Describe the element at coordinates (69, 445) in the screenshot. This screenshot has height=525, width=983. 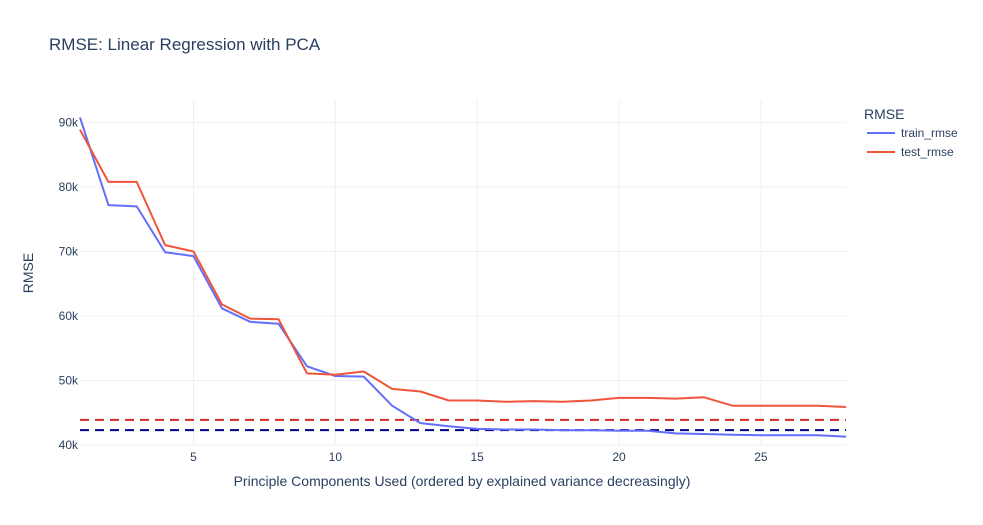
I see `y-tick-label: 40k` at that location.